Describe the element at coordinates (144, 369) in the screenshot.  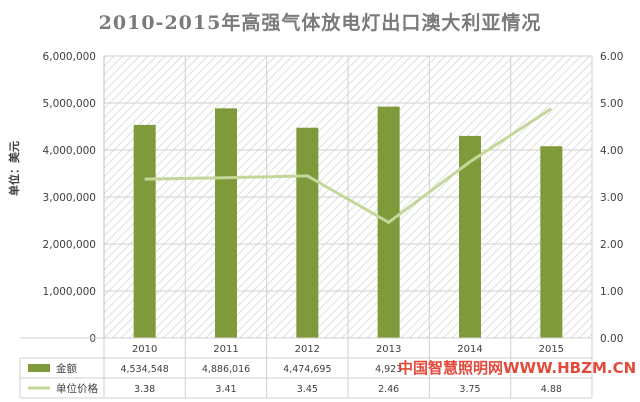
I see `table-cell-amount: 4,534,548` at that location.